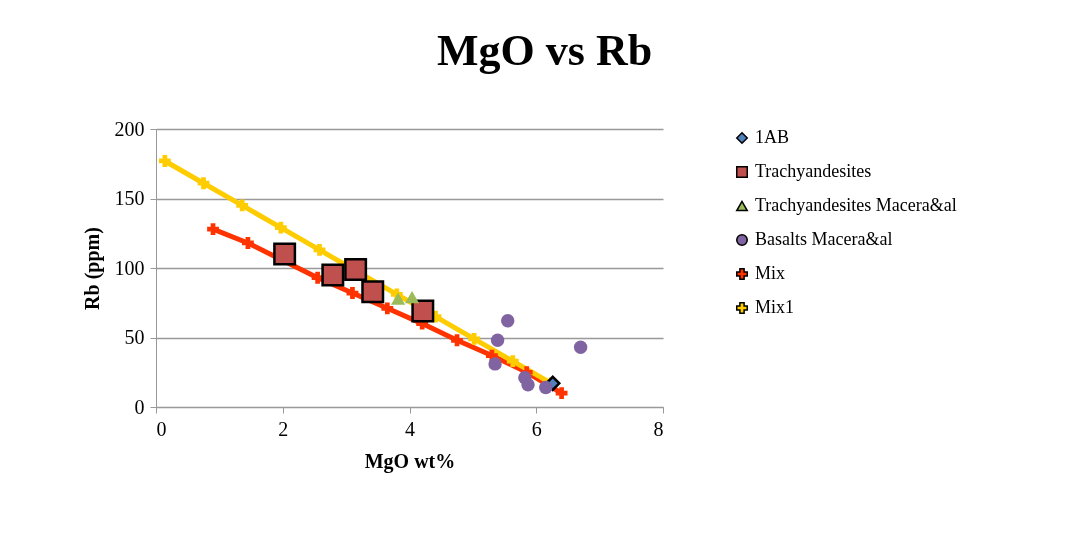 This screenshot has height=536, width=1066. I want to click on legend-label: Trachyandesites, so click(813, 171).